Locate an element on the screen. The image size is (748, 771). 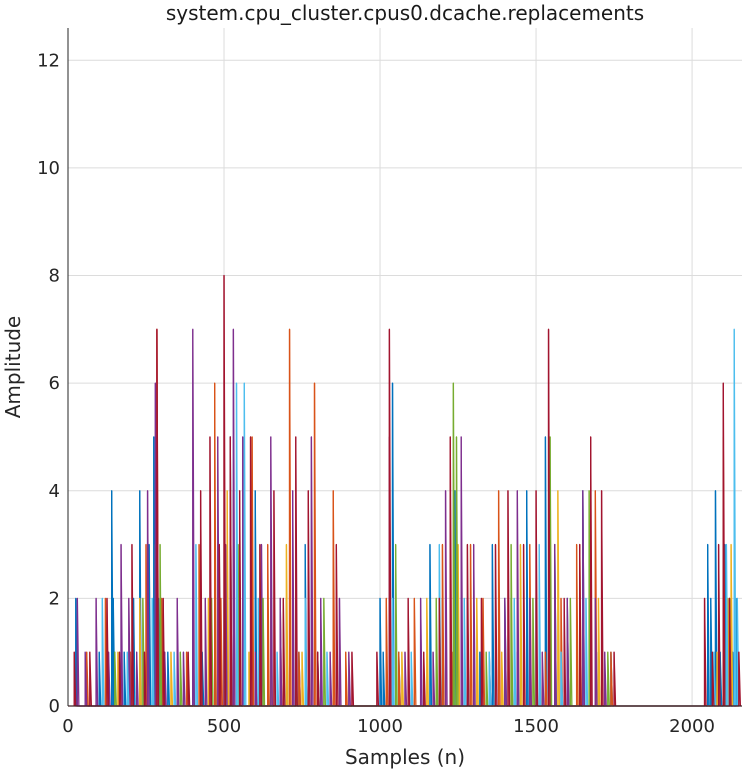
y-tick-label: 8 is located at coordinates (54, 276).